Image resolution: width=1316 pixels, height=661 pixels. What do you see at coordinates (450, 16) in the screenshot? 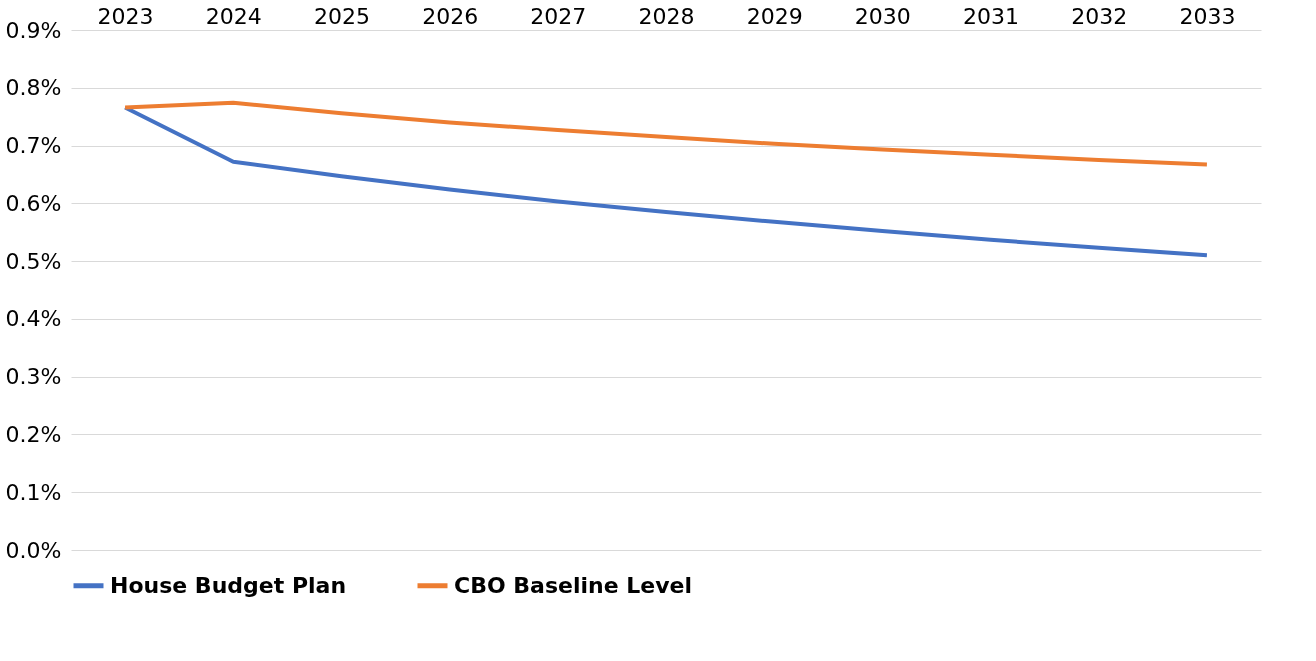
I see `x-tick-label: 2026` at bounding box center [450, 16].